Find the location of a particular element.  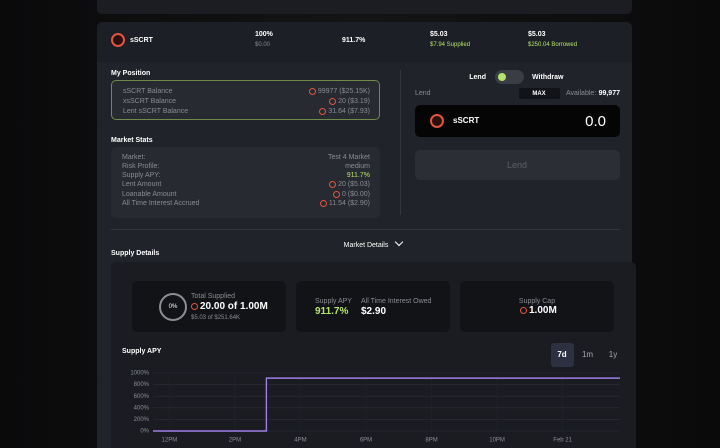

label: $5.03 of $251.64K is located at coordinates (216, 318).